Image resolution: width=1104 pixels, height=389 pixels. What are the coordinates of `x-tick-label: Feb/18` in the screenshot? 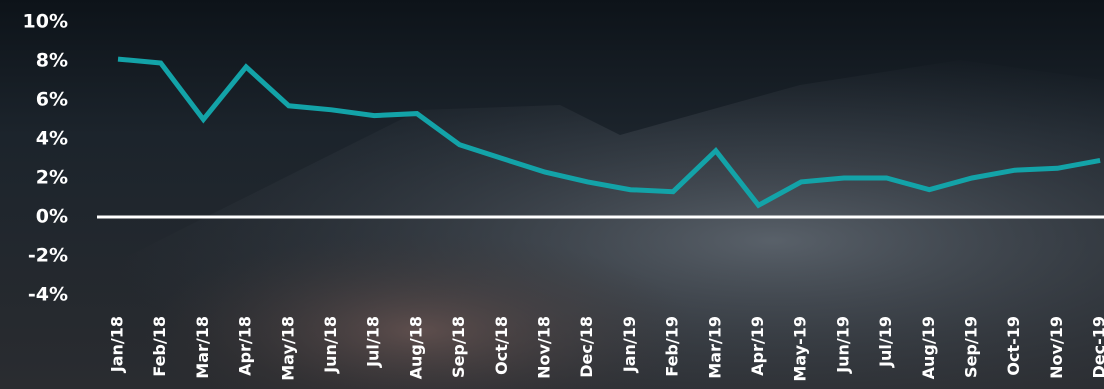 It's located at (159, 346).